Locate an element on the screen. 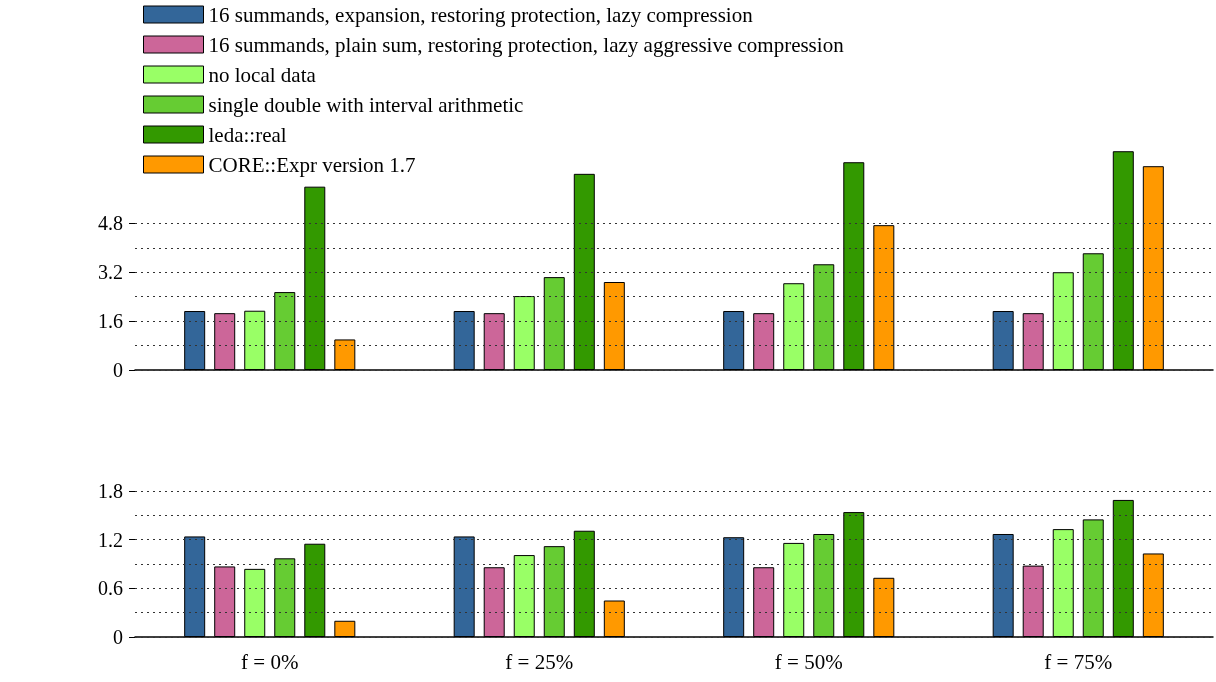 Image resolution: width=1216 pixels, height=682 pixels. y-tick-label: 1.8 is located at coordinates (110, 491).